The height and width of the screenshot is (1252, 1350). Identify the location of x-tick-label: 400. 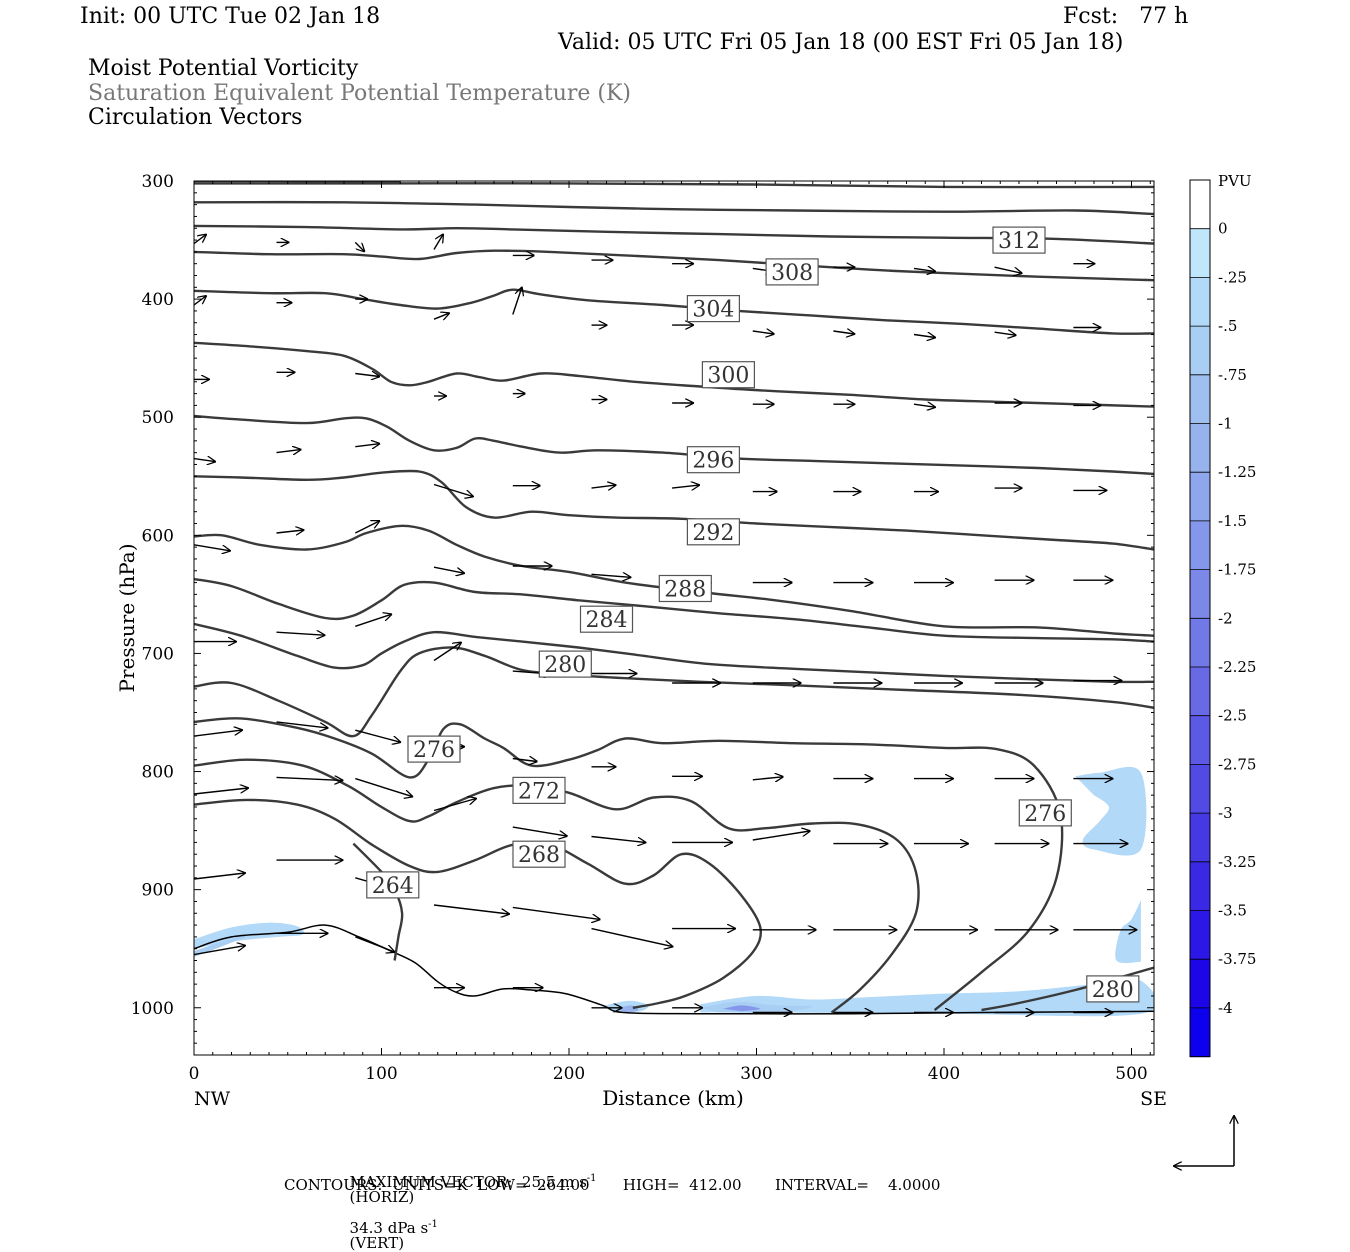
(944, 1074).